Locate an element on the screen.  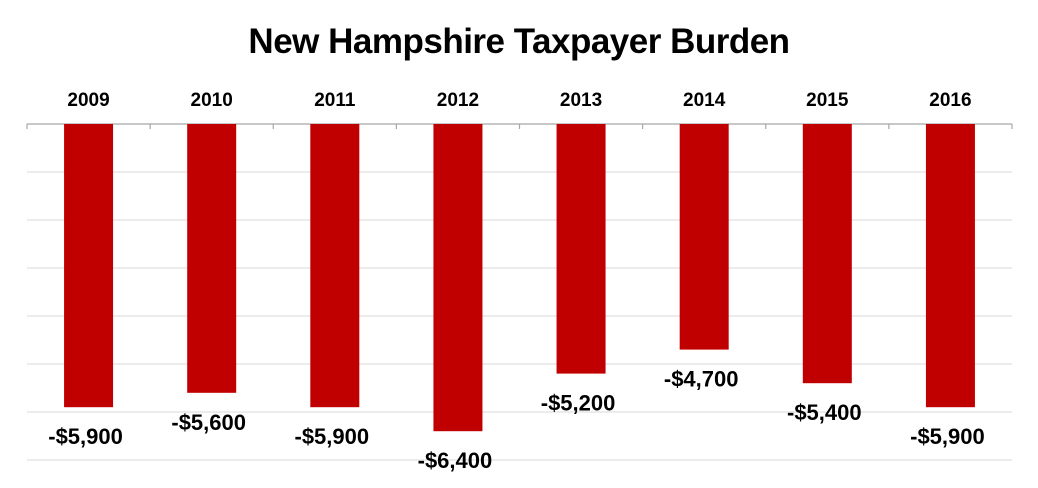
data-label-2013: -$5,200 is located at coordinates (578, 403).